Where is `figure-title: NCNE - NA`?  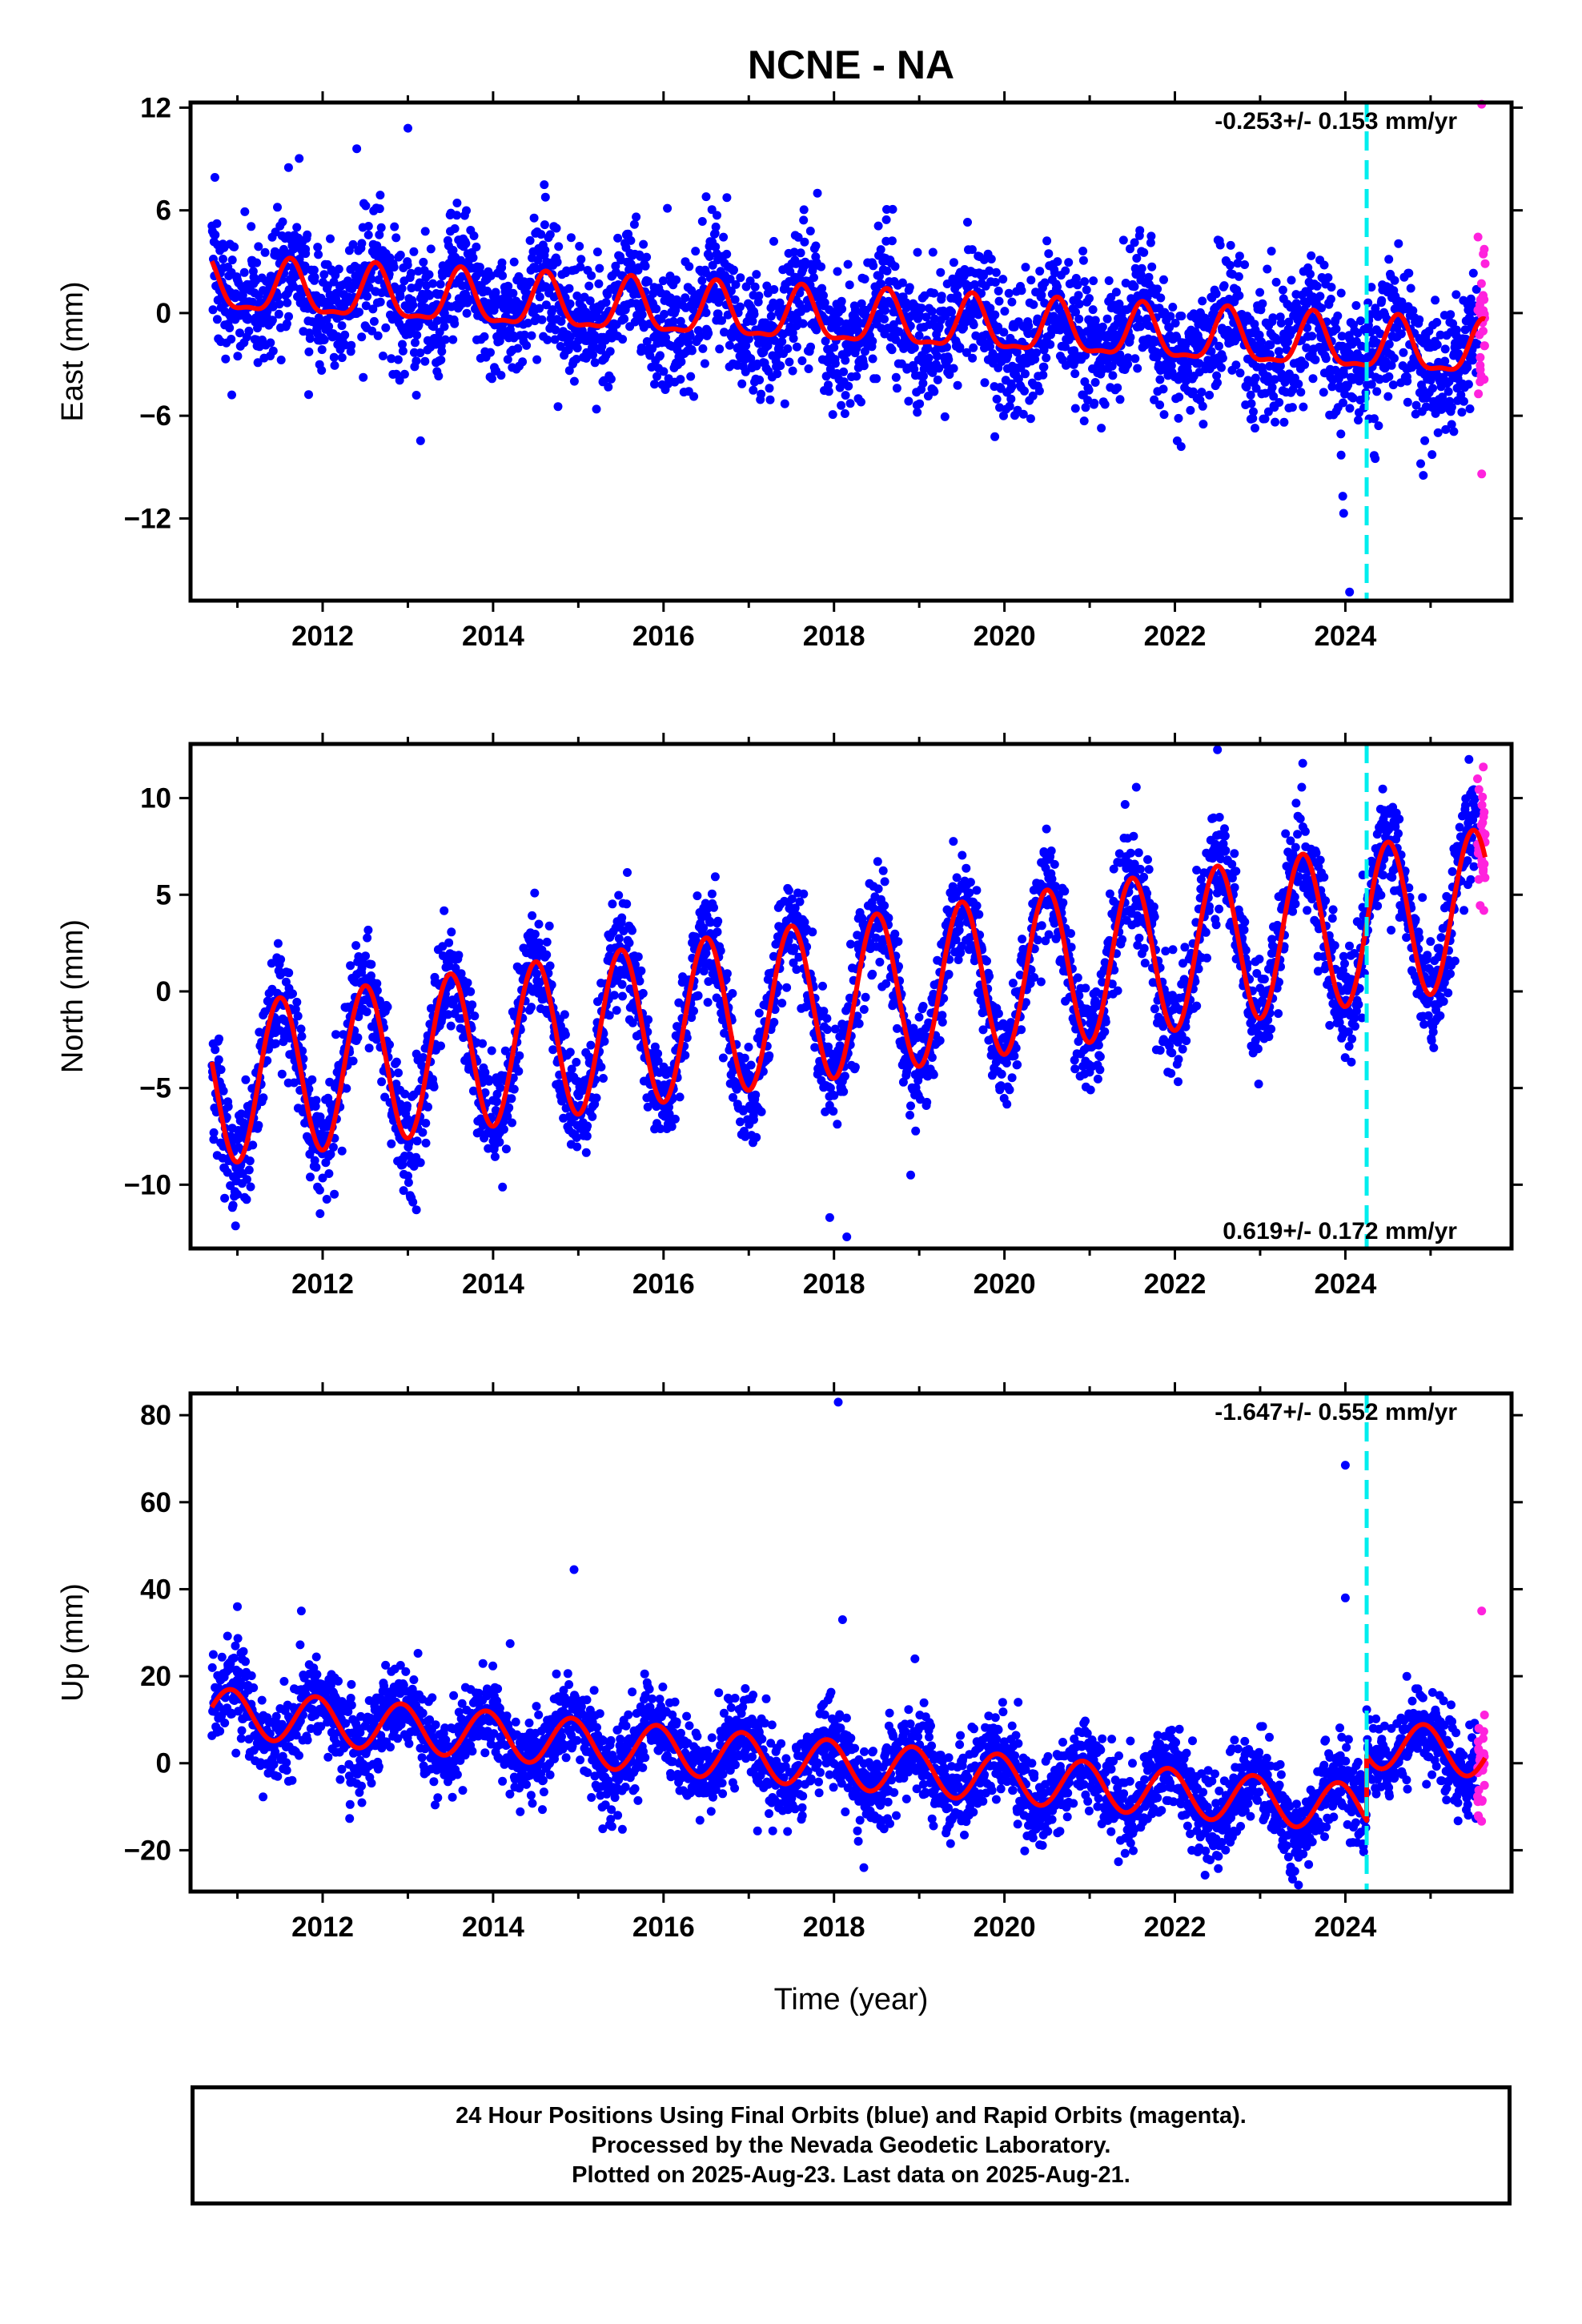 figure-title: NCNE - NA is located at coordinates (851, 64).